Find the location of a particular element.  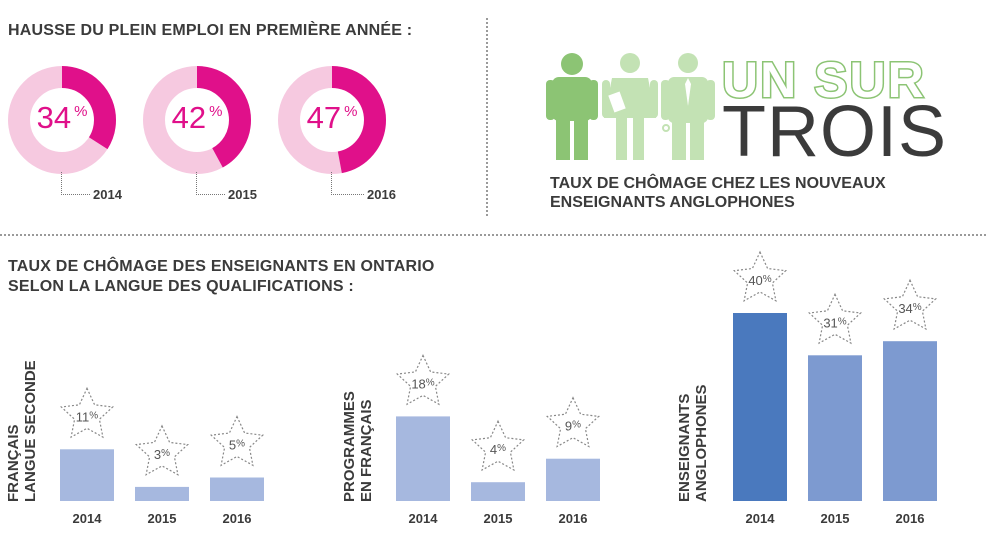

bar-value-label: 9% is located at coordinates (573, 426).